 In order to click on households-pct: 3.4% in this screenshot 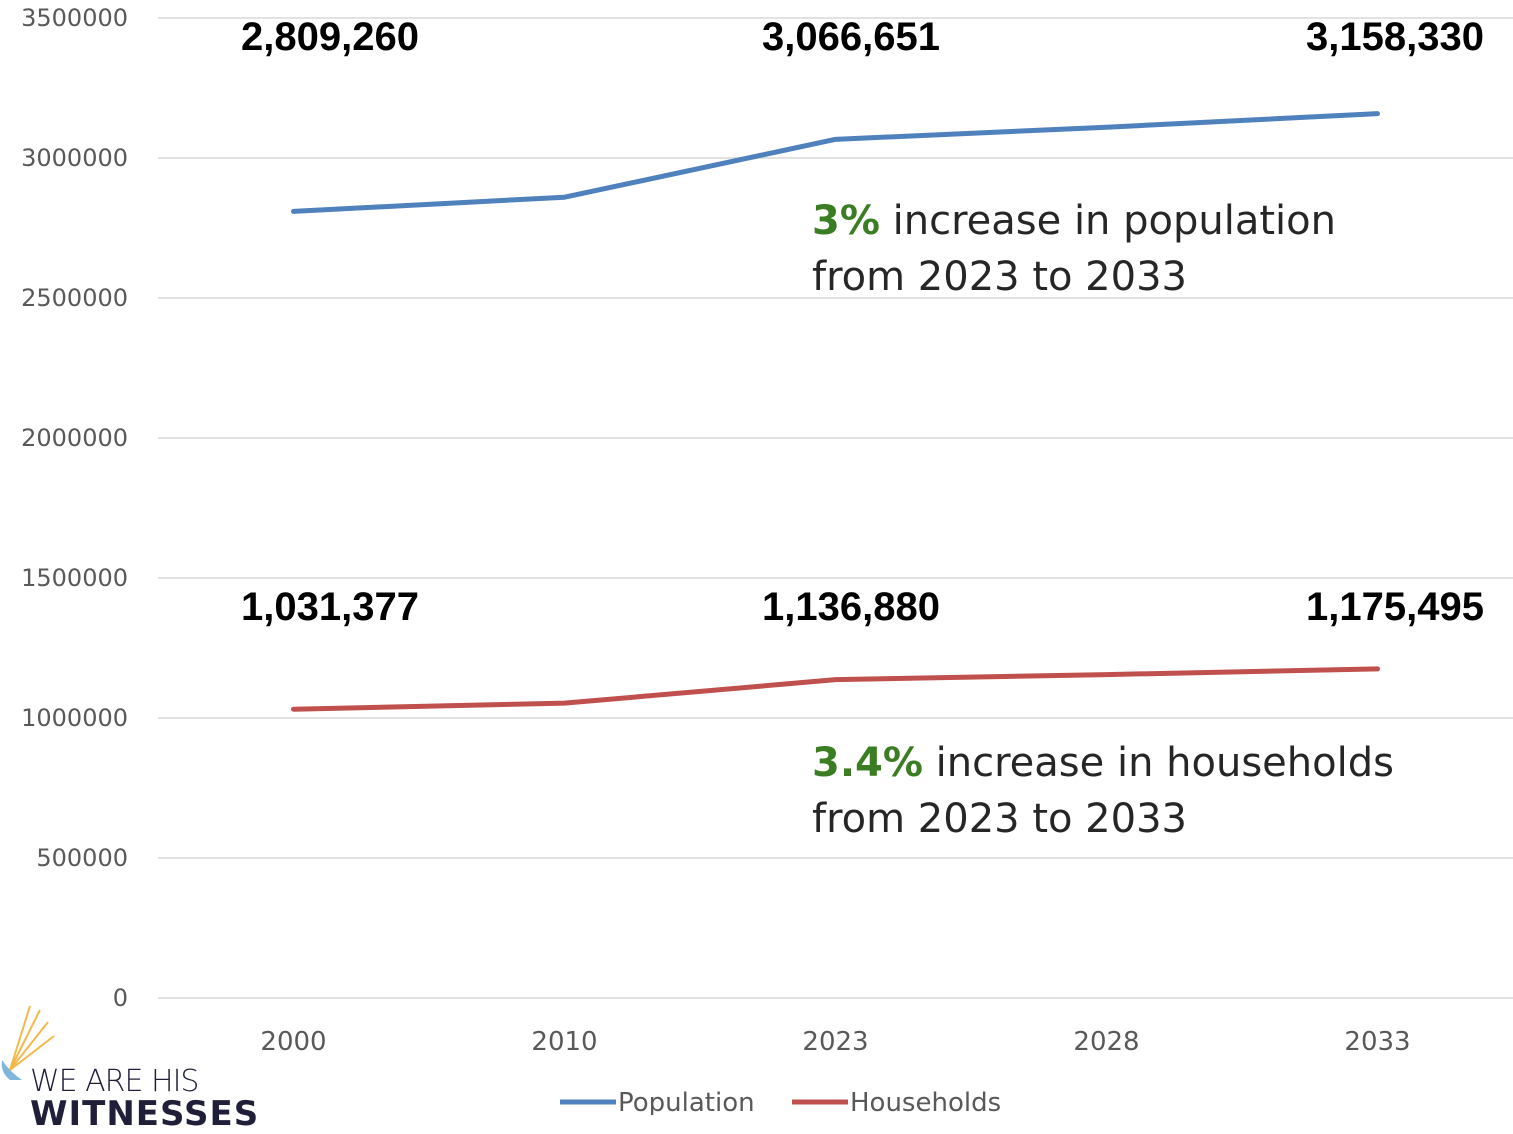, I will do `click(867, 763)`.